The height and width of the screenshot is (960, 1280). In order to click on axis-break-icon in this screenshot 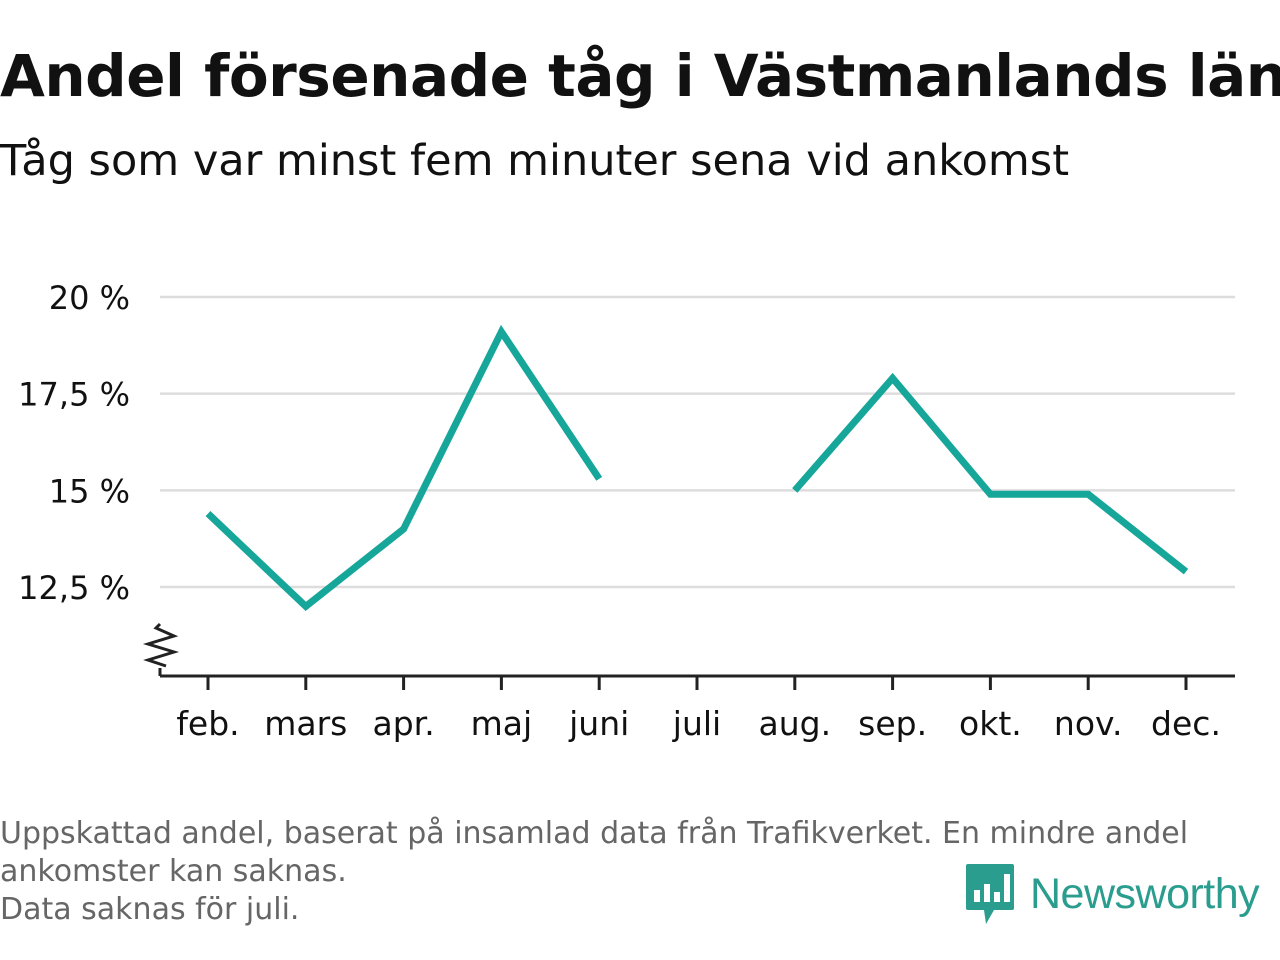, I will do `click(161, 645)`.